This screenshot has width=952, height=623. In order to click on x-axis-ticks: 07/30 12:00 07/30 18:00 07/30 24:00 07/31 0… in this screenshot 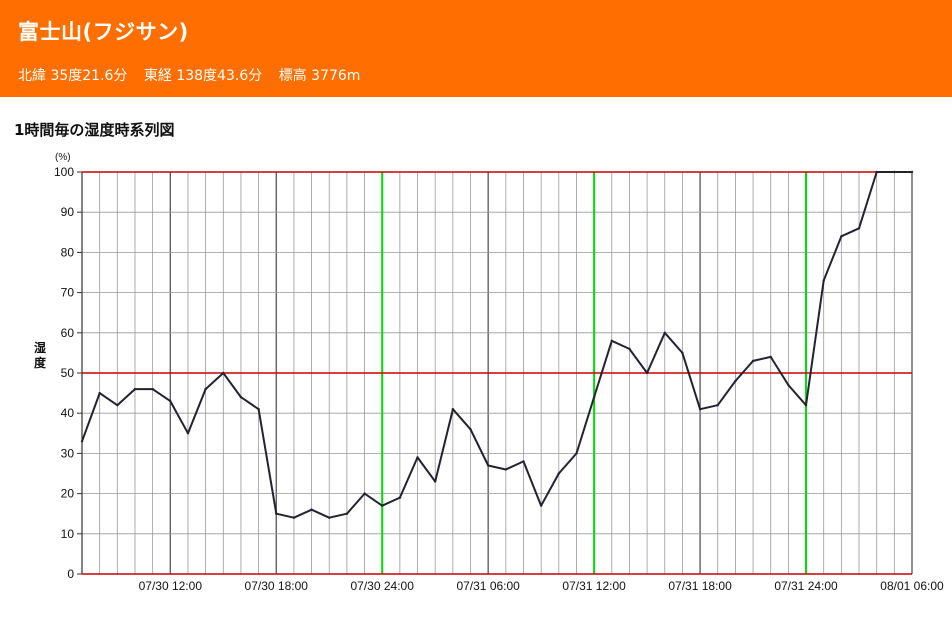, I will do `click(541, 586)`.